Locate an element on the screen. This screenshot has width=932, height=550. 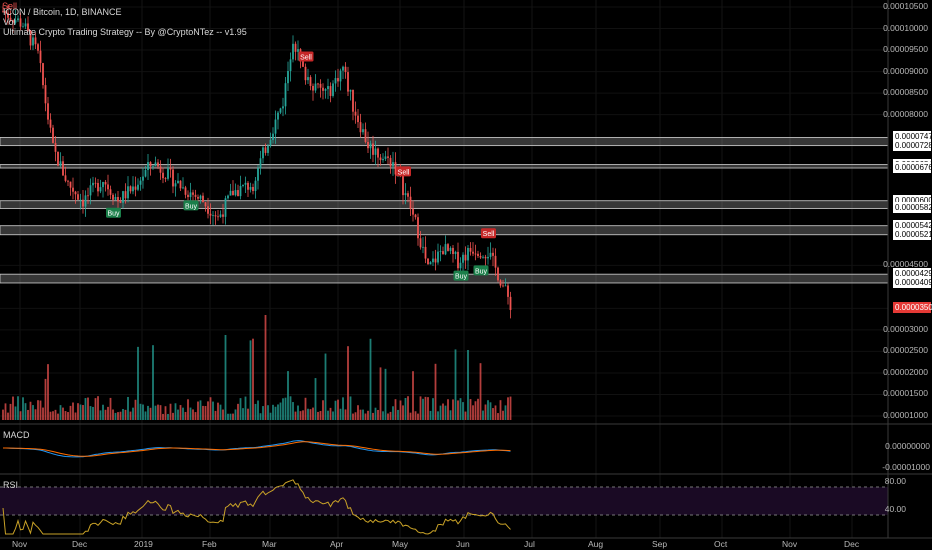
time-tick-label: Jun is located at coordinates (463, 544).